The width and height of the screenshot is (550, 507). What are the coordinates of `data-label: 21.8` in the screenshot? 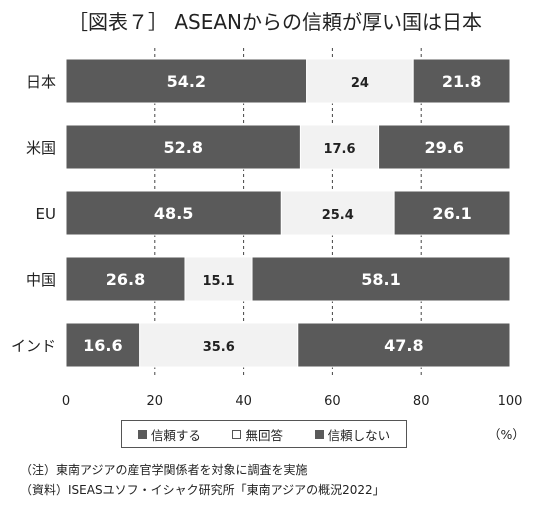 It's located at (461, 81).